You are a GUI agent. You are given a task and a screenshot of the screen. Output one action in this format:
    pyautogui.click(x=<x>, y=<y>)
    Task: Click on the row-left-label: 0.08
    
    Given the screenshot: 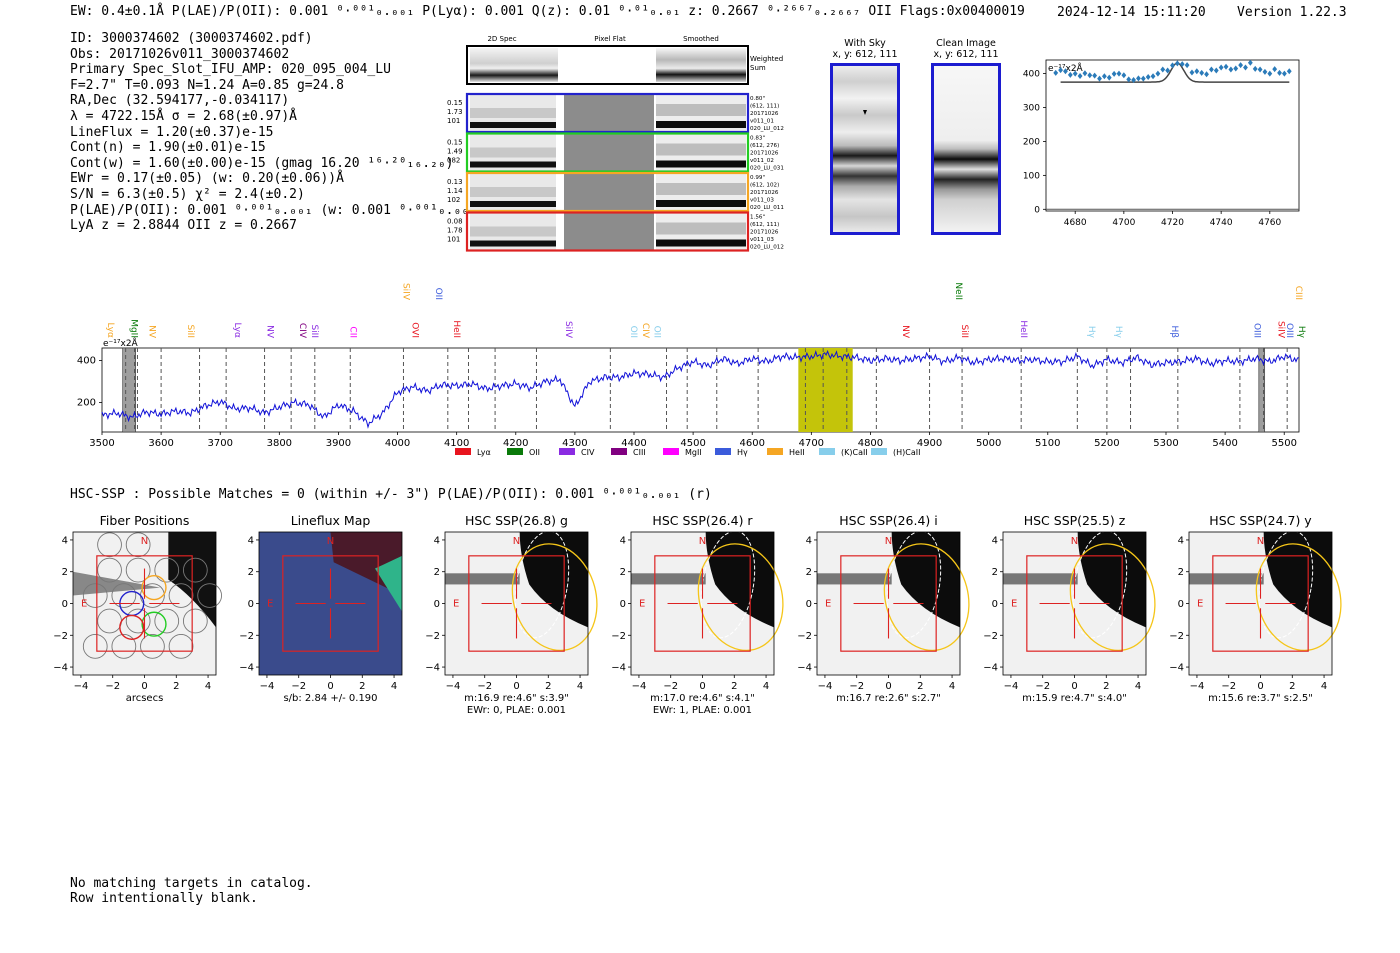 What is the action you would take?
    pyautogui.click(x=455, y=222)
    